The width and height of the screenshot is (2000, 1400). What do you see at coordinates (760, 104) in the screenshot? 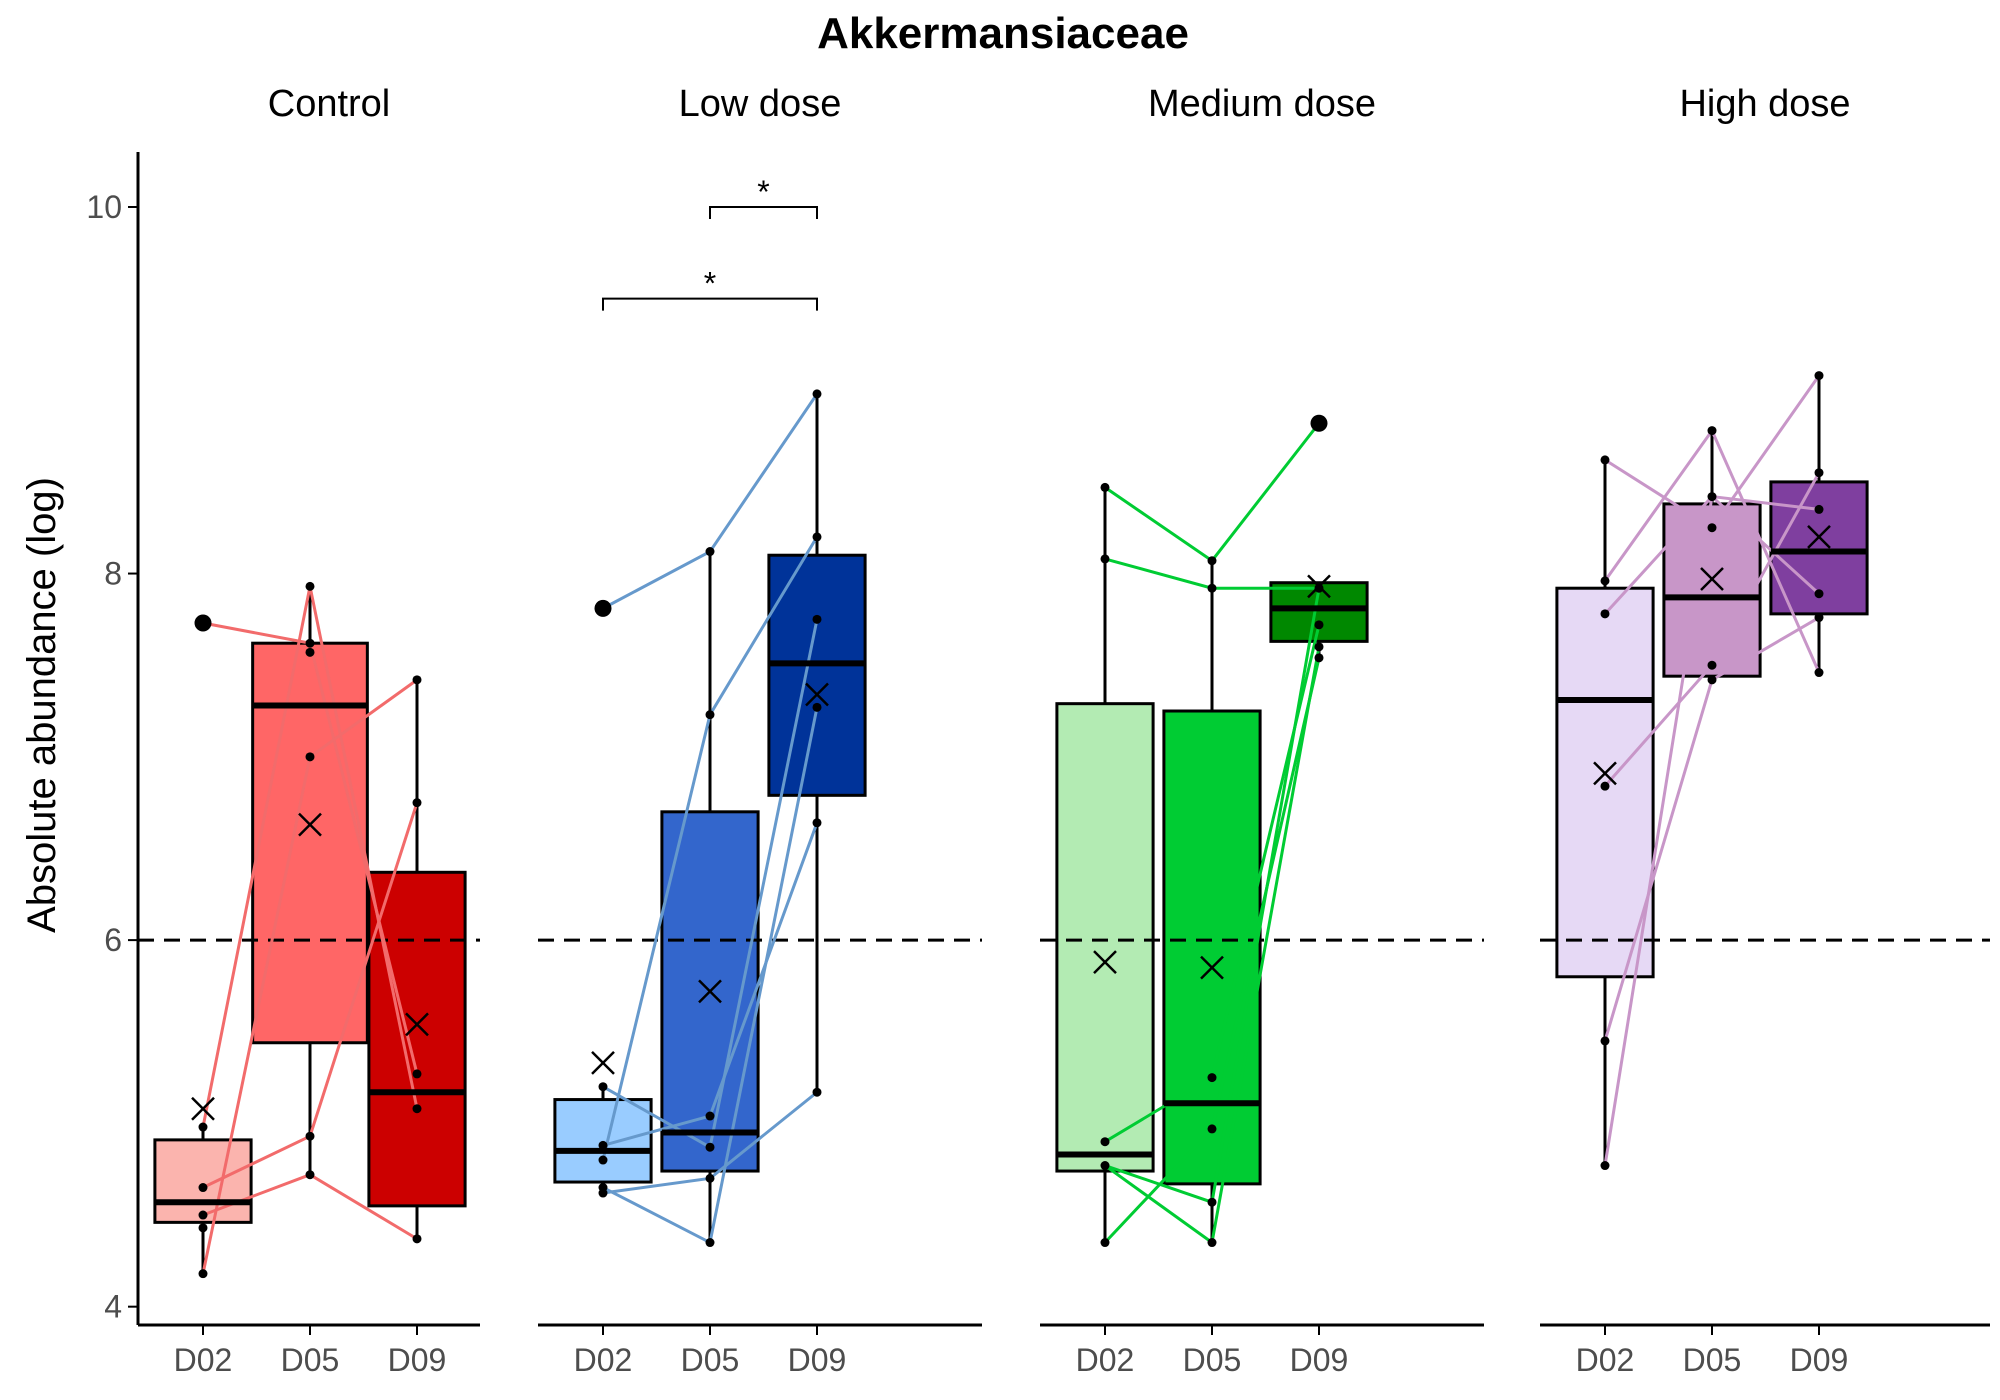
I see `panel-title: Low dose` at bounding box center [760, 104].